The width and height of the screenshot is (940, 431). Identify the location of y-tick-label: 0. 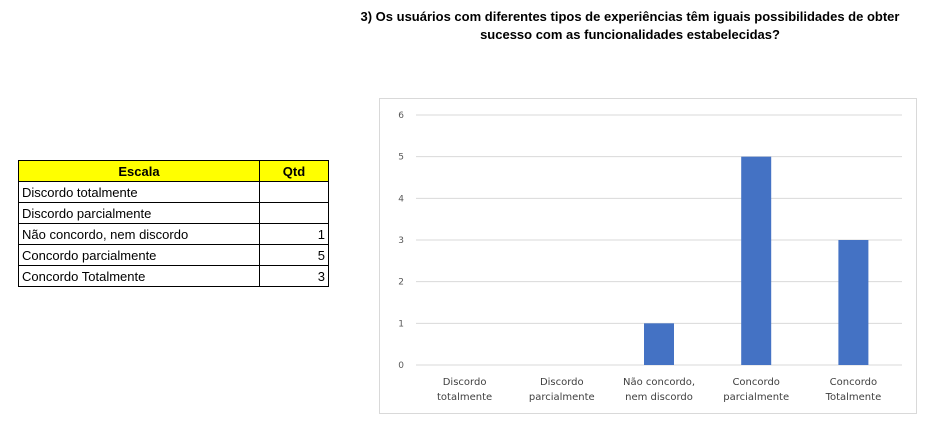
(401, 366).